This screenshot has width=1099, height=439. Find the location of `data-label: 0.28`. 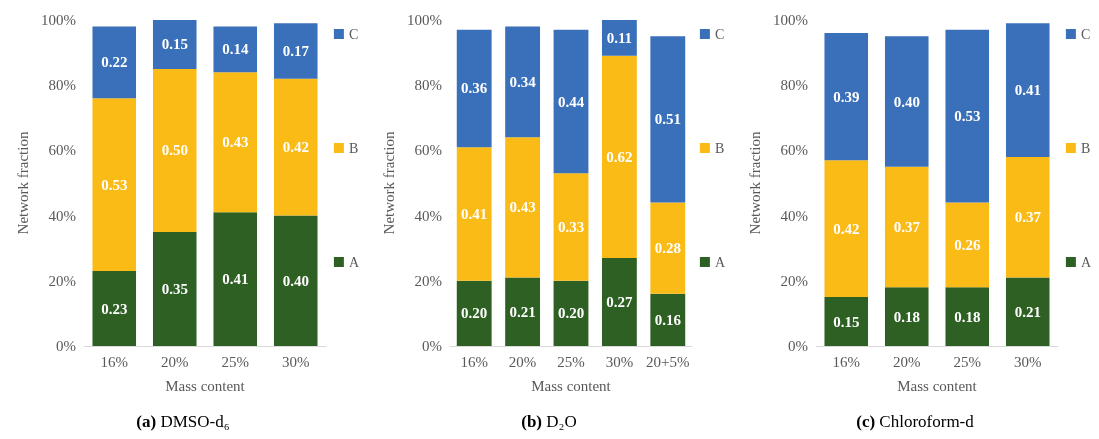

data-label: 0.28 is located at coordinates (667, 248).